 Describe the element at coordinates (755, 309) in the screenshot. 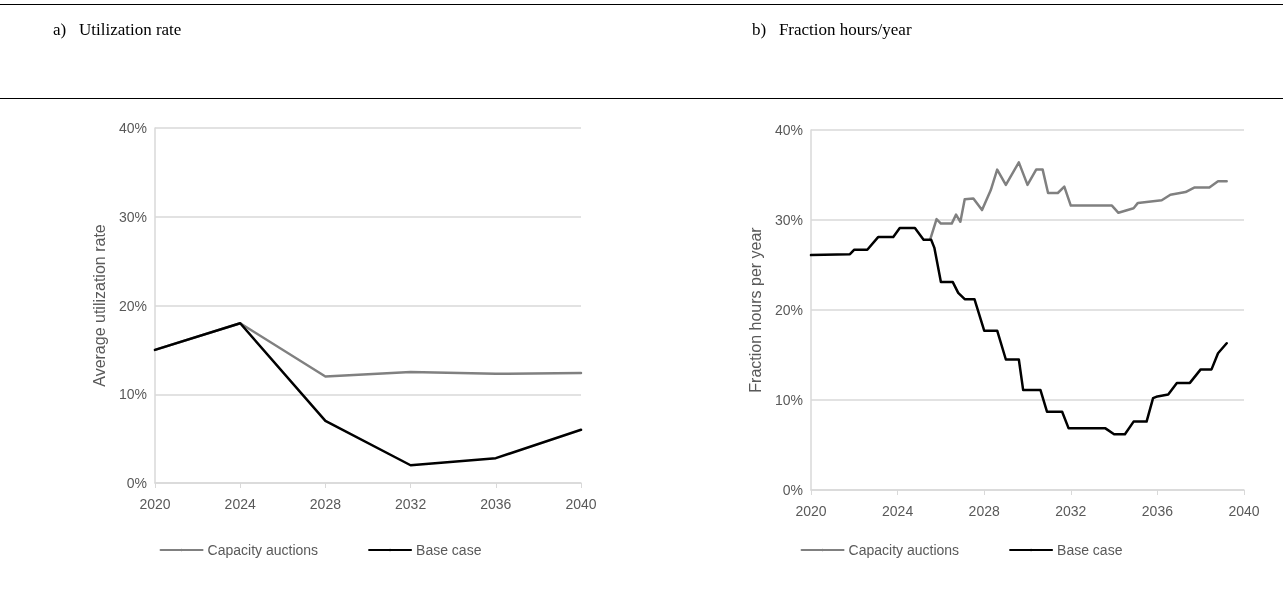

I see `y-axis-title: Fraction hours per year` at that location.